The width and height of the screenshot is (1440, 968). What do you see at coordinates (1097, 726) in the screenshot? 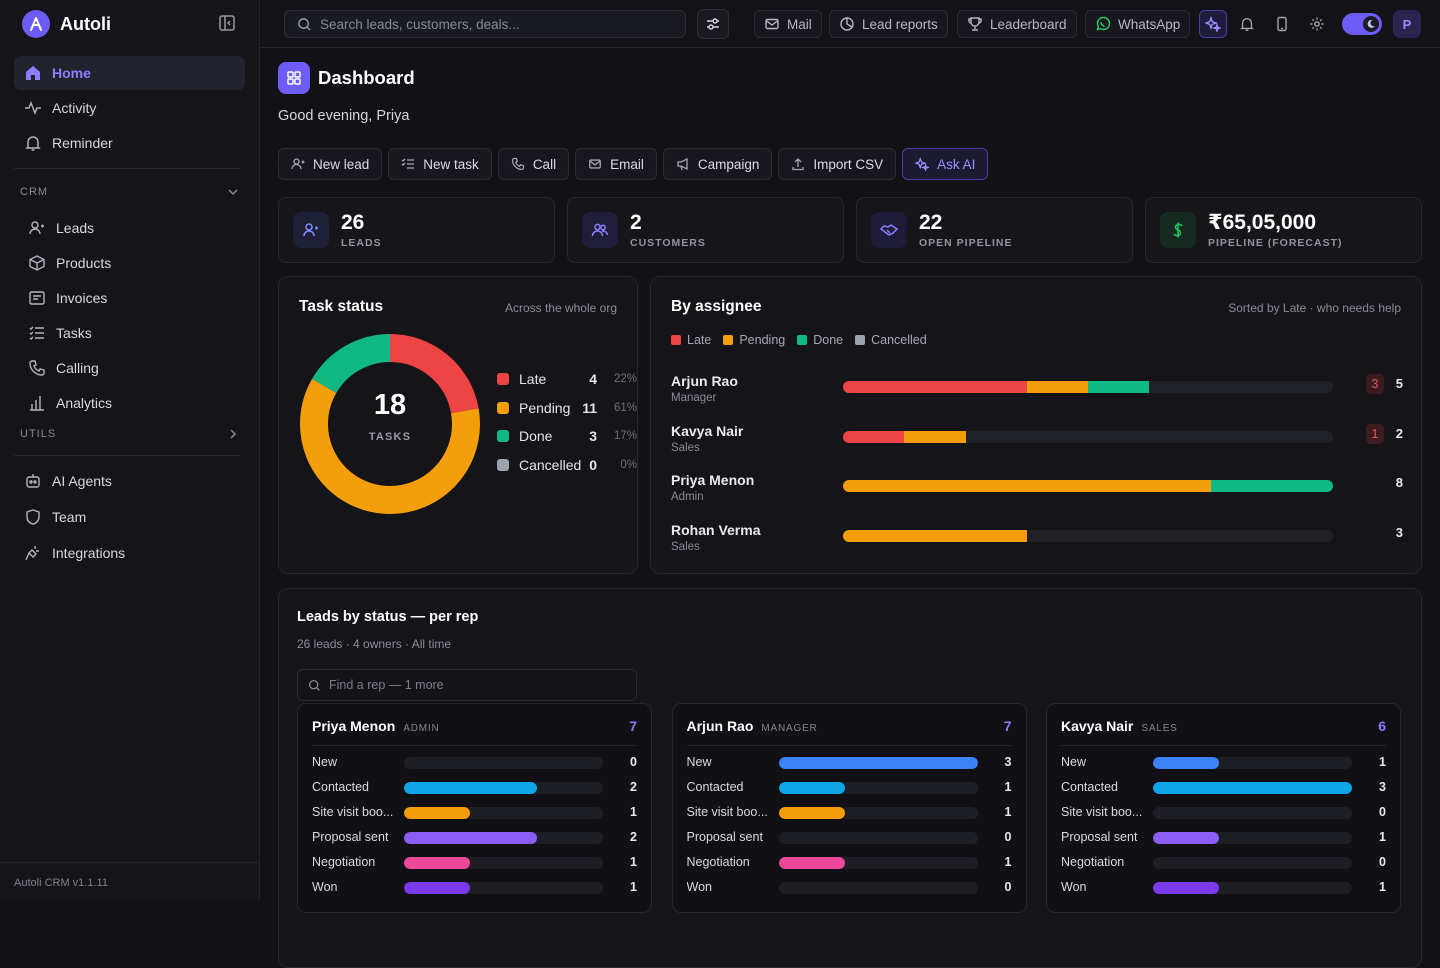
I see `rep-name: Kavya Nair` at bounding box center [1097, 726].